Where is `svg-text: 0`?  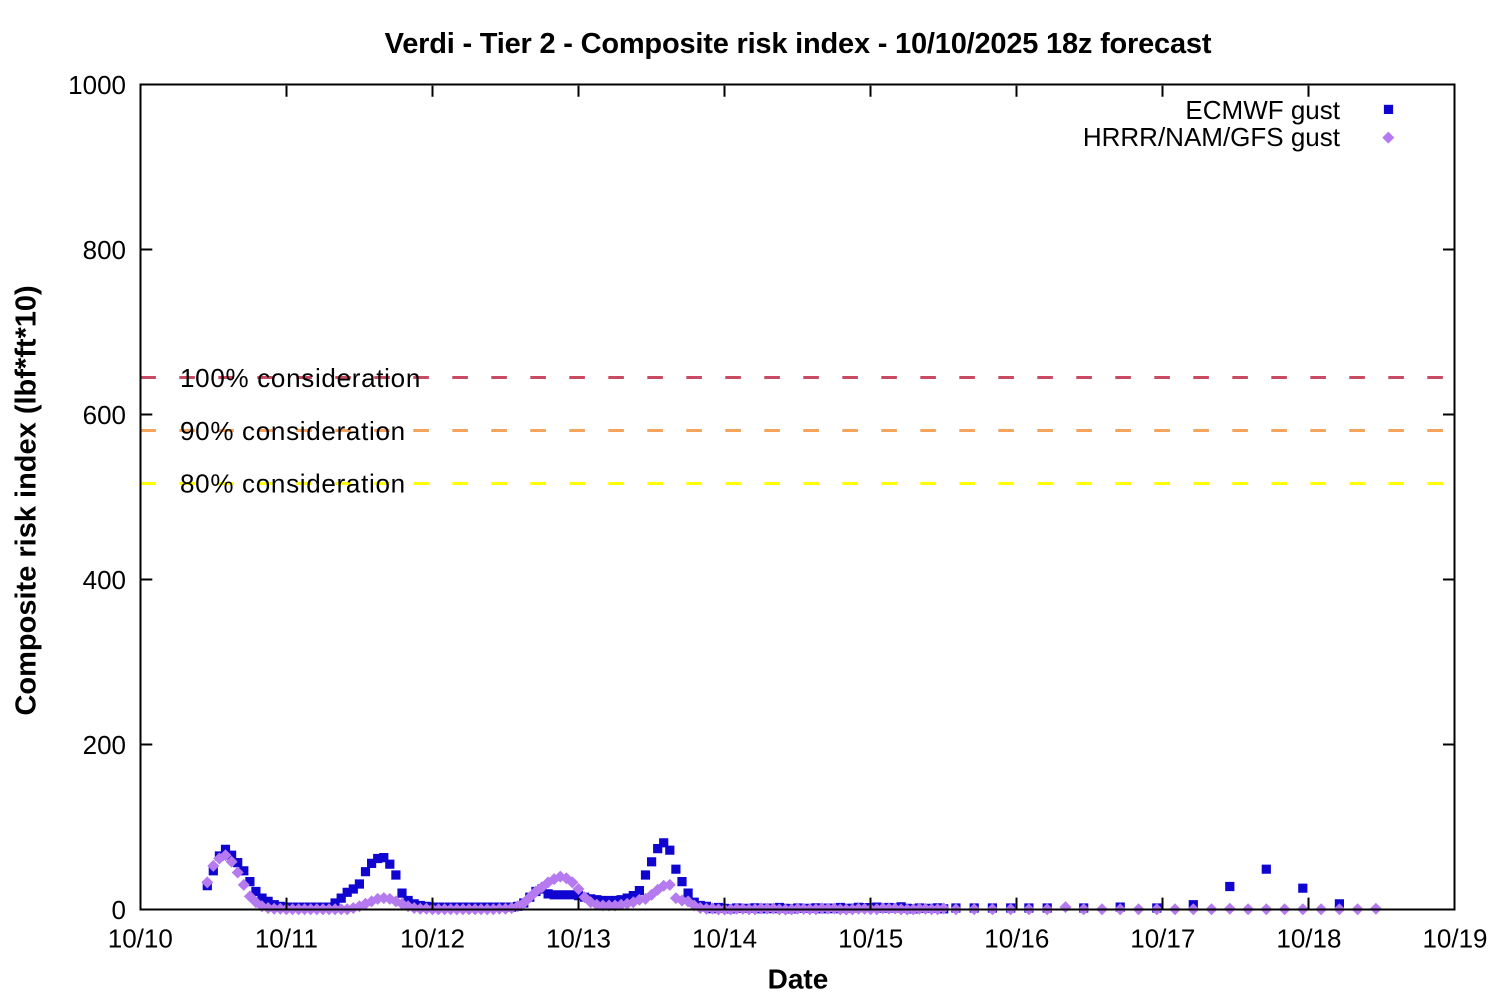
svg-text: 0 is located at coordinates (119, 910).